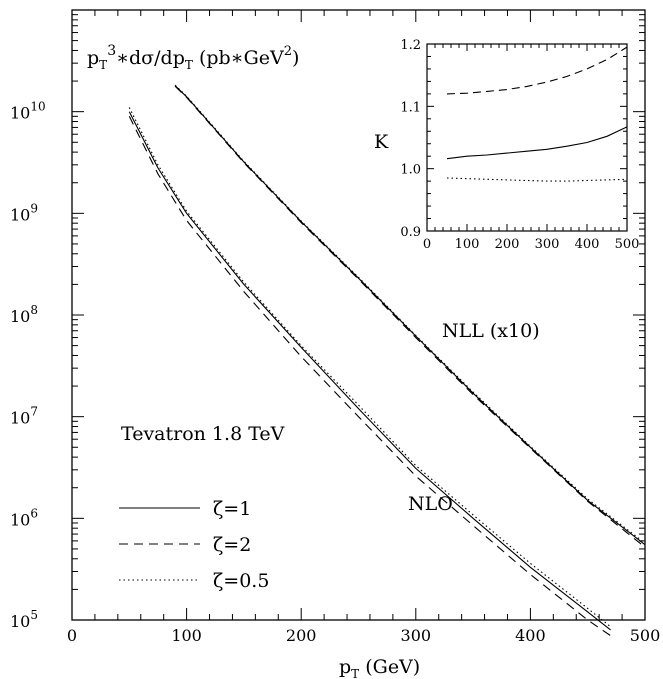 This screenshot has height=679, width=663. What do you see at coordinates (547, 244) in the screenshot?
I see `inset-x-tick-label: 300` at bounding box center [547, 244].